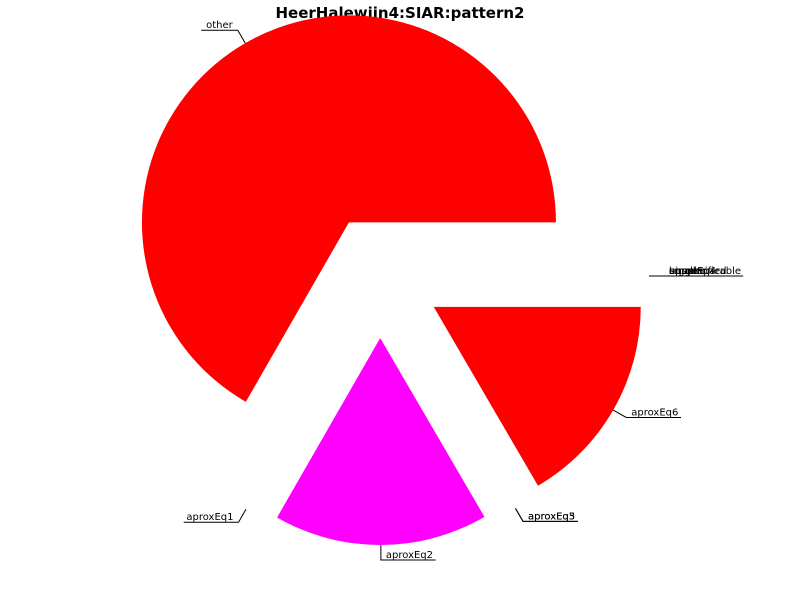 This screenshot has width=800, height=600. I want to click on slice-label-aproxeq1: aproxEq1, so click(209, 517).